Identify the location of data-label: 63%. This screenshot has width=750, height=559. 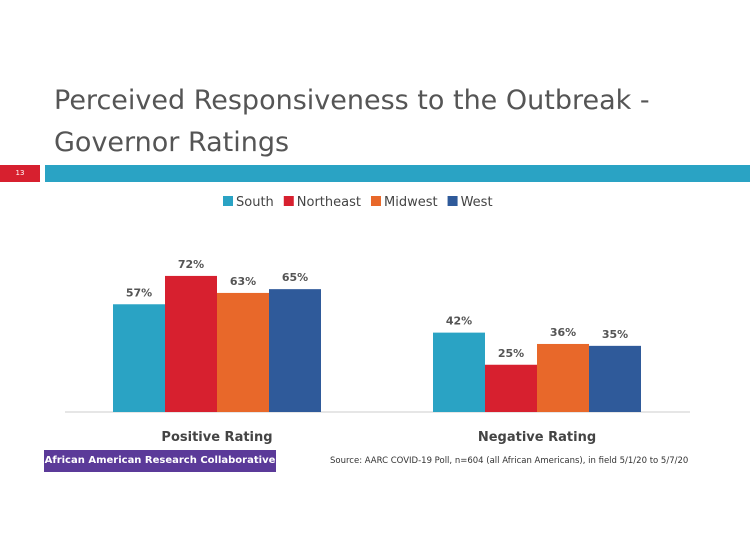
(243, 281).